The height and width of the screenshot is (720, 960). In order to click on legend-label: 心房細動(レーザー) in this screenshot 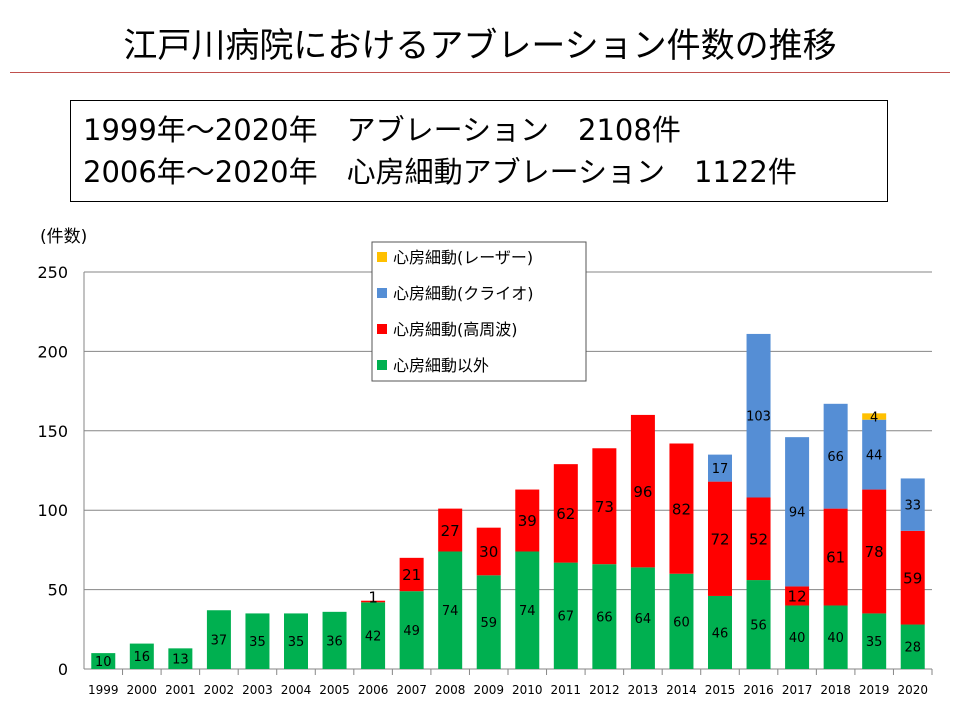, I will do `click(463, 257)`.